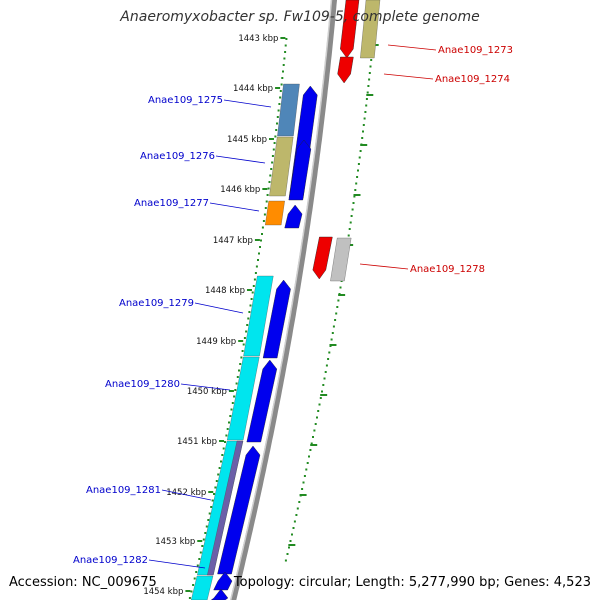  Describe the element at coordinates (186, 493) in the screenshot. I see `kbp-tick-label: 1452 kbp` at that location.